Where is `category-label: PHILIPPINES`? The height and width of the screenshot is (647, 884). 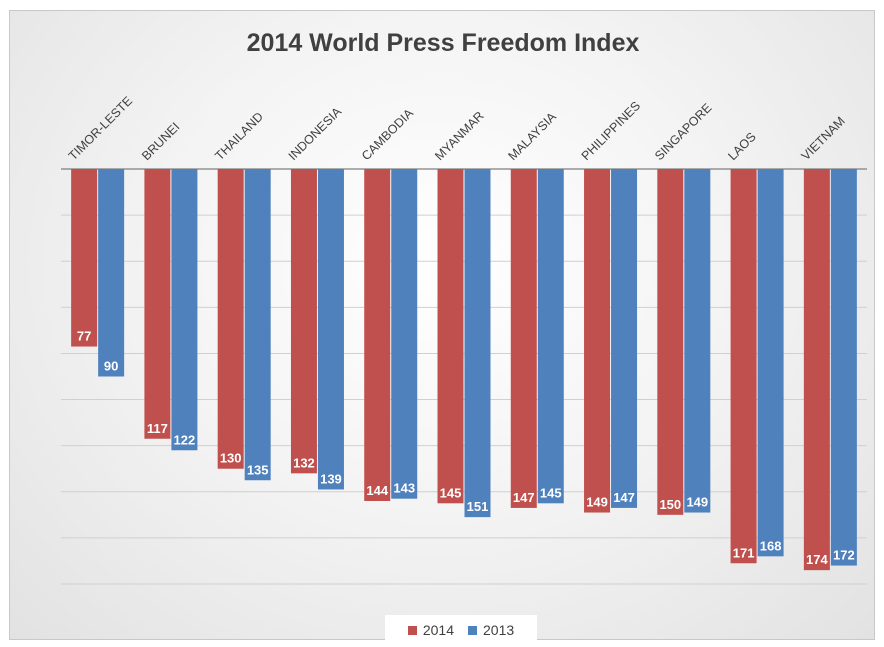
category-label: PHILIPPINES is located at coordinates (611, 131).